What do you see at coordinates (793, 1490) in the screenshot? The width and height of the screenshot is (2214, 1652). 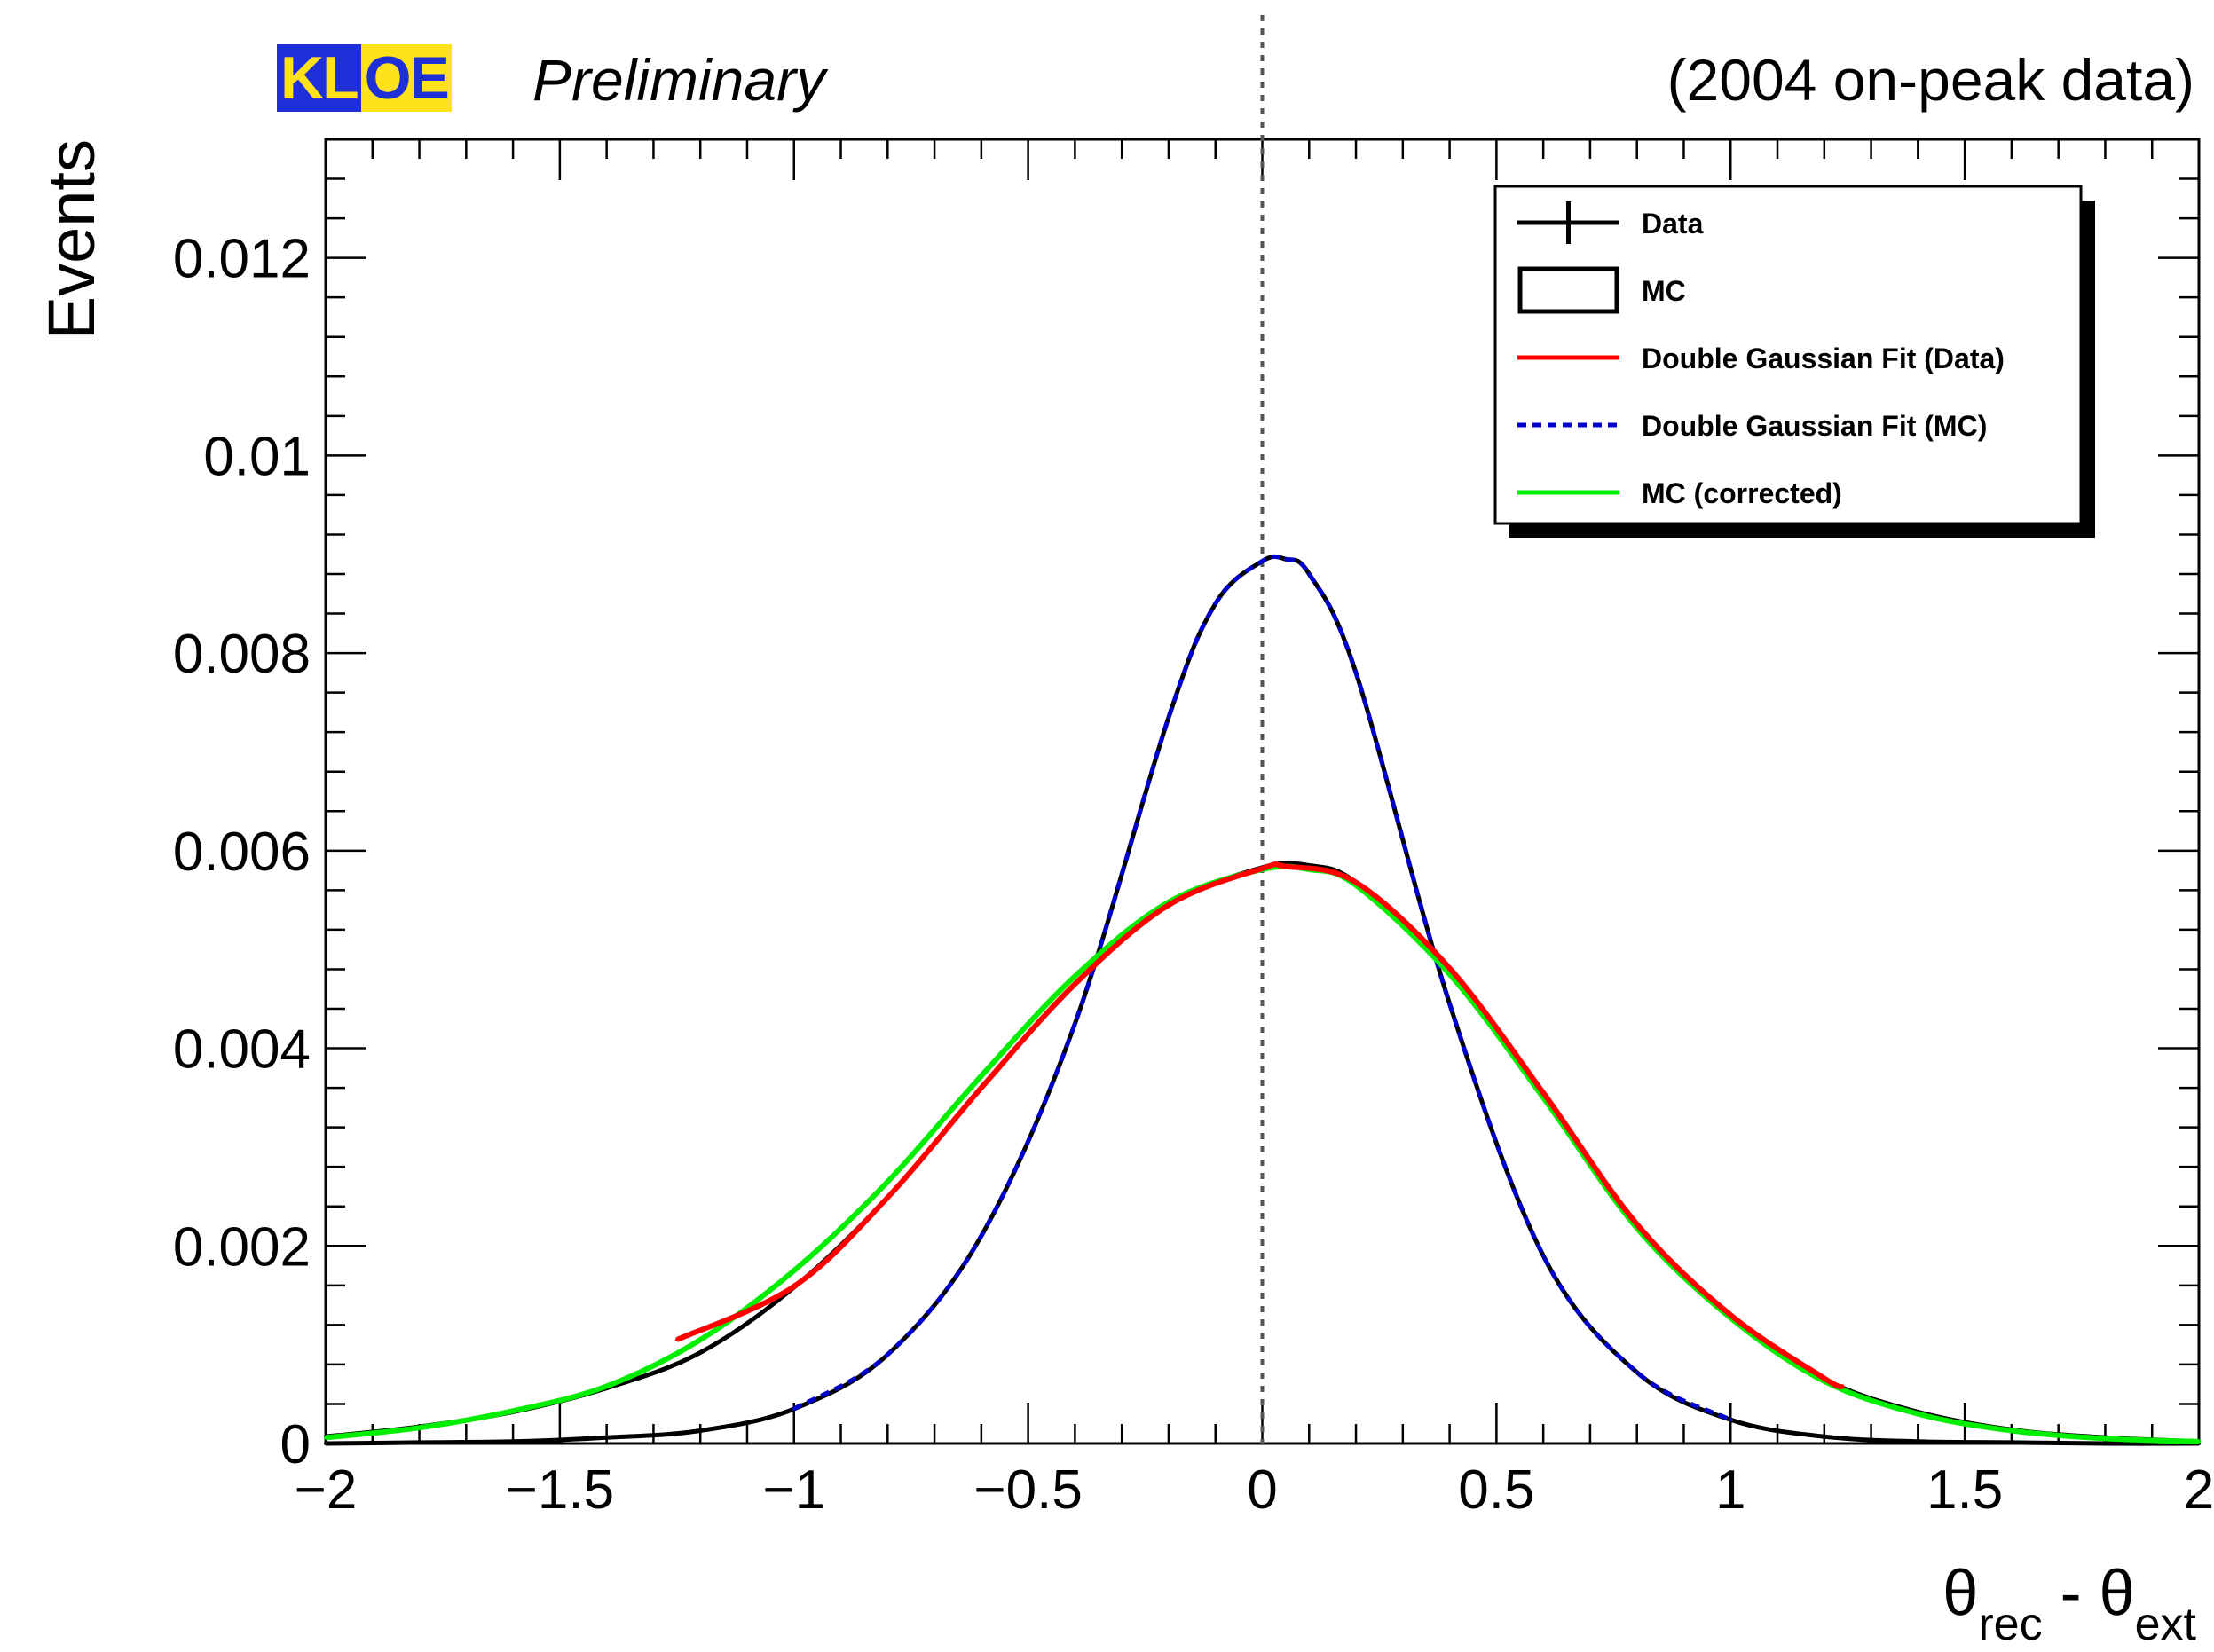 I see `x-tick-label: −1` at bounding box center [793, 1490].